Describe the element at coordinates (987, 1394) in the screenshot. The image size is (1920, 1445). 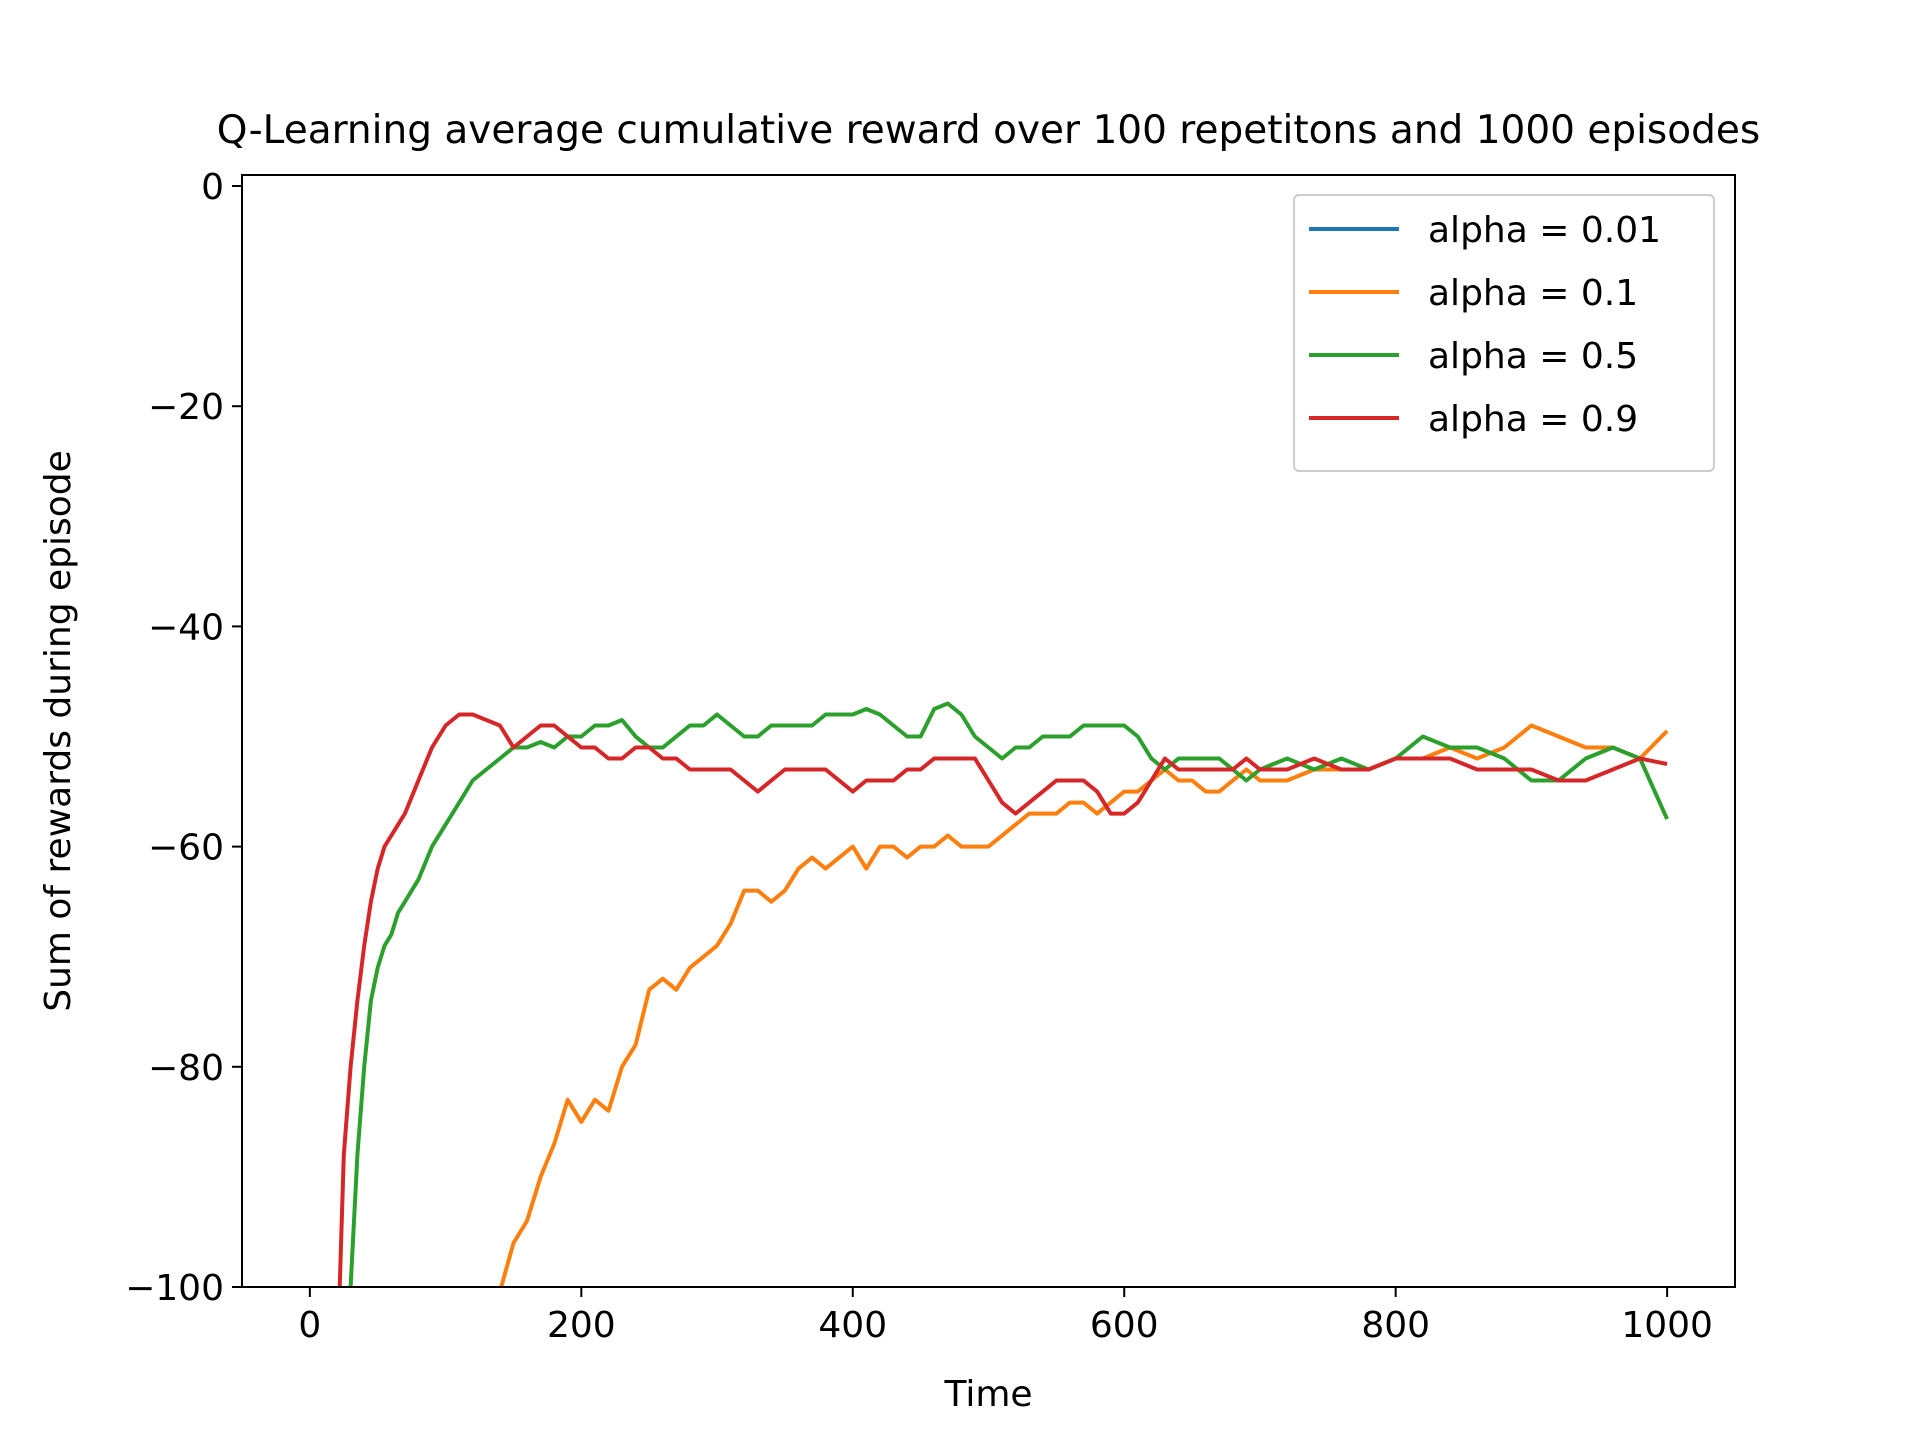
I see `x-axis-label: Time` at that location.